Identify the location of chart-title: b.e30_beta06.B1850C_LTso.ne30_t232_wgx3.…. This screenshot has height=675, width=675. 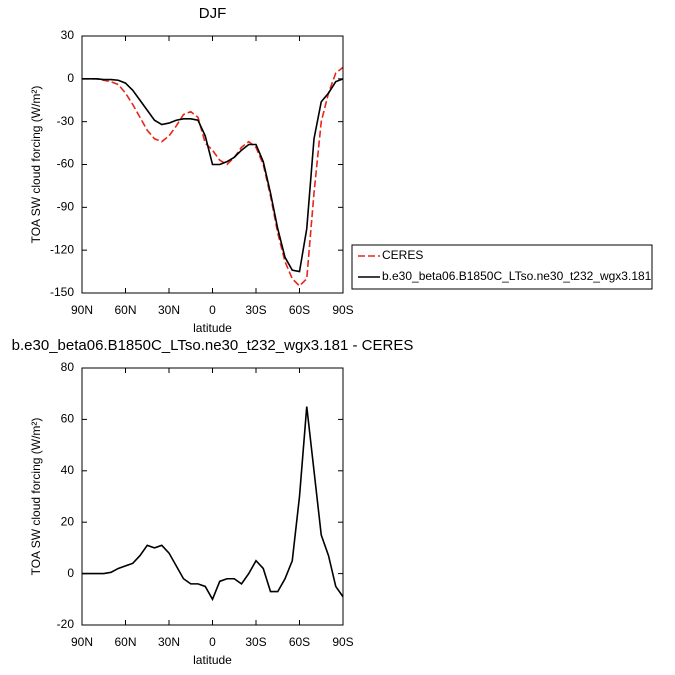
(213, 345).